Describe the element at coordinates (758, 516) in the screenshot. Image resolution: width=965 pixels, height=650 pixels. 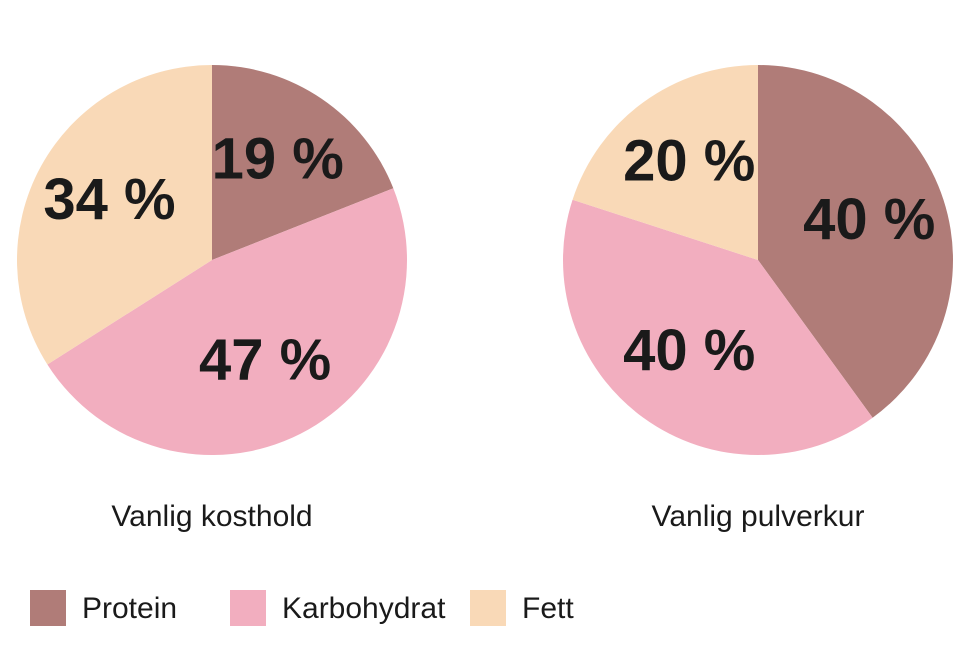
I see `pie-title: Vanlig pulverkur` at that location.